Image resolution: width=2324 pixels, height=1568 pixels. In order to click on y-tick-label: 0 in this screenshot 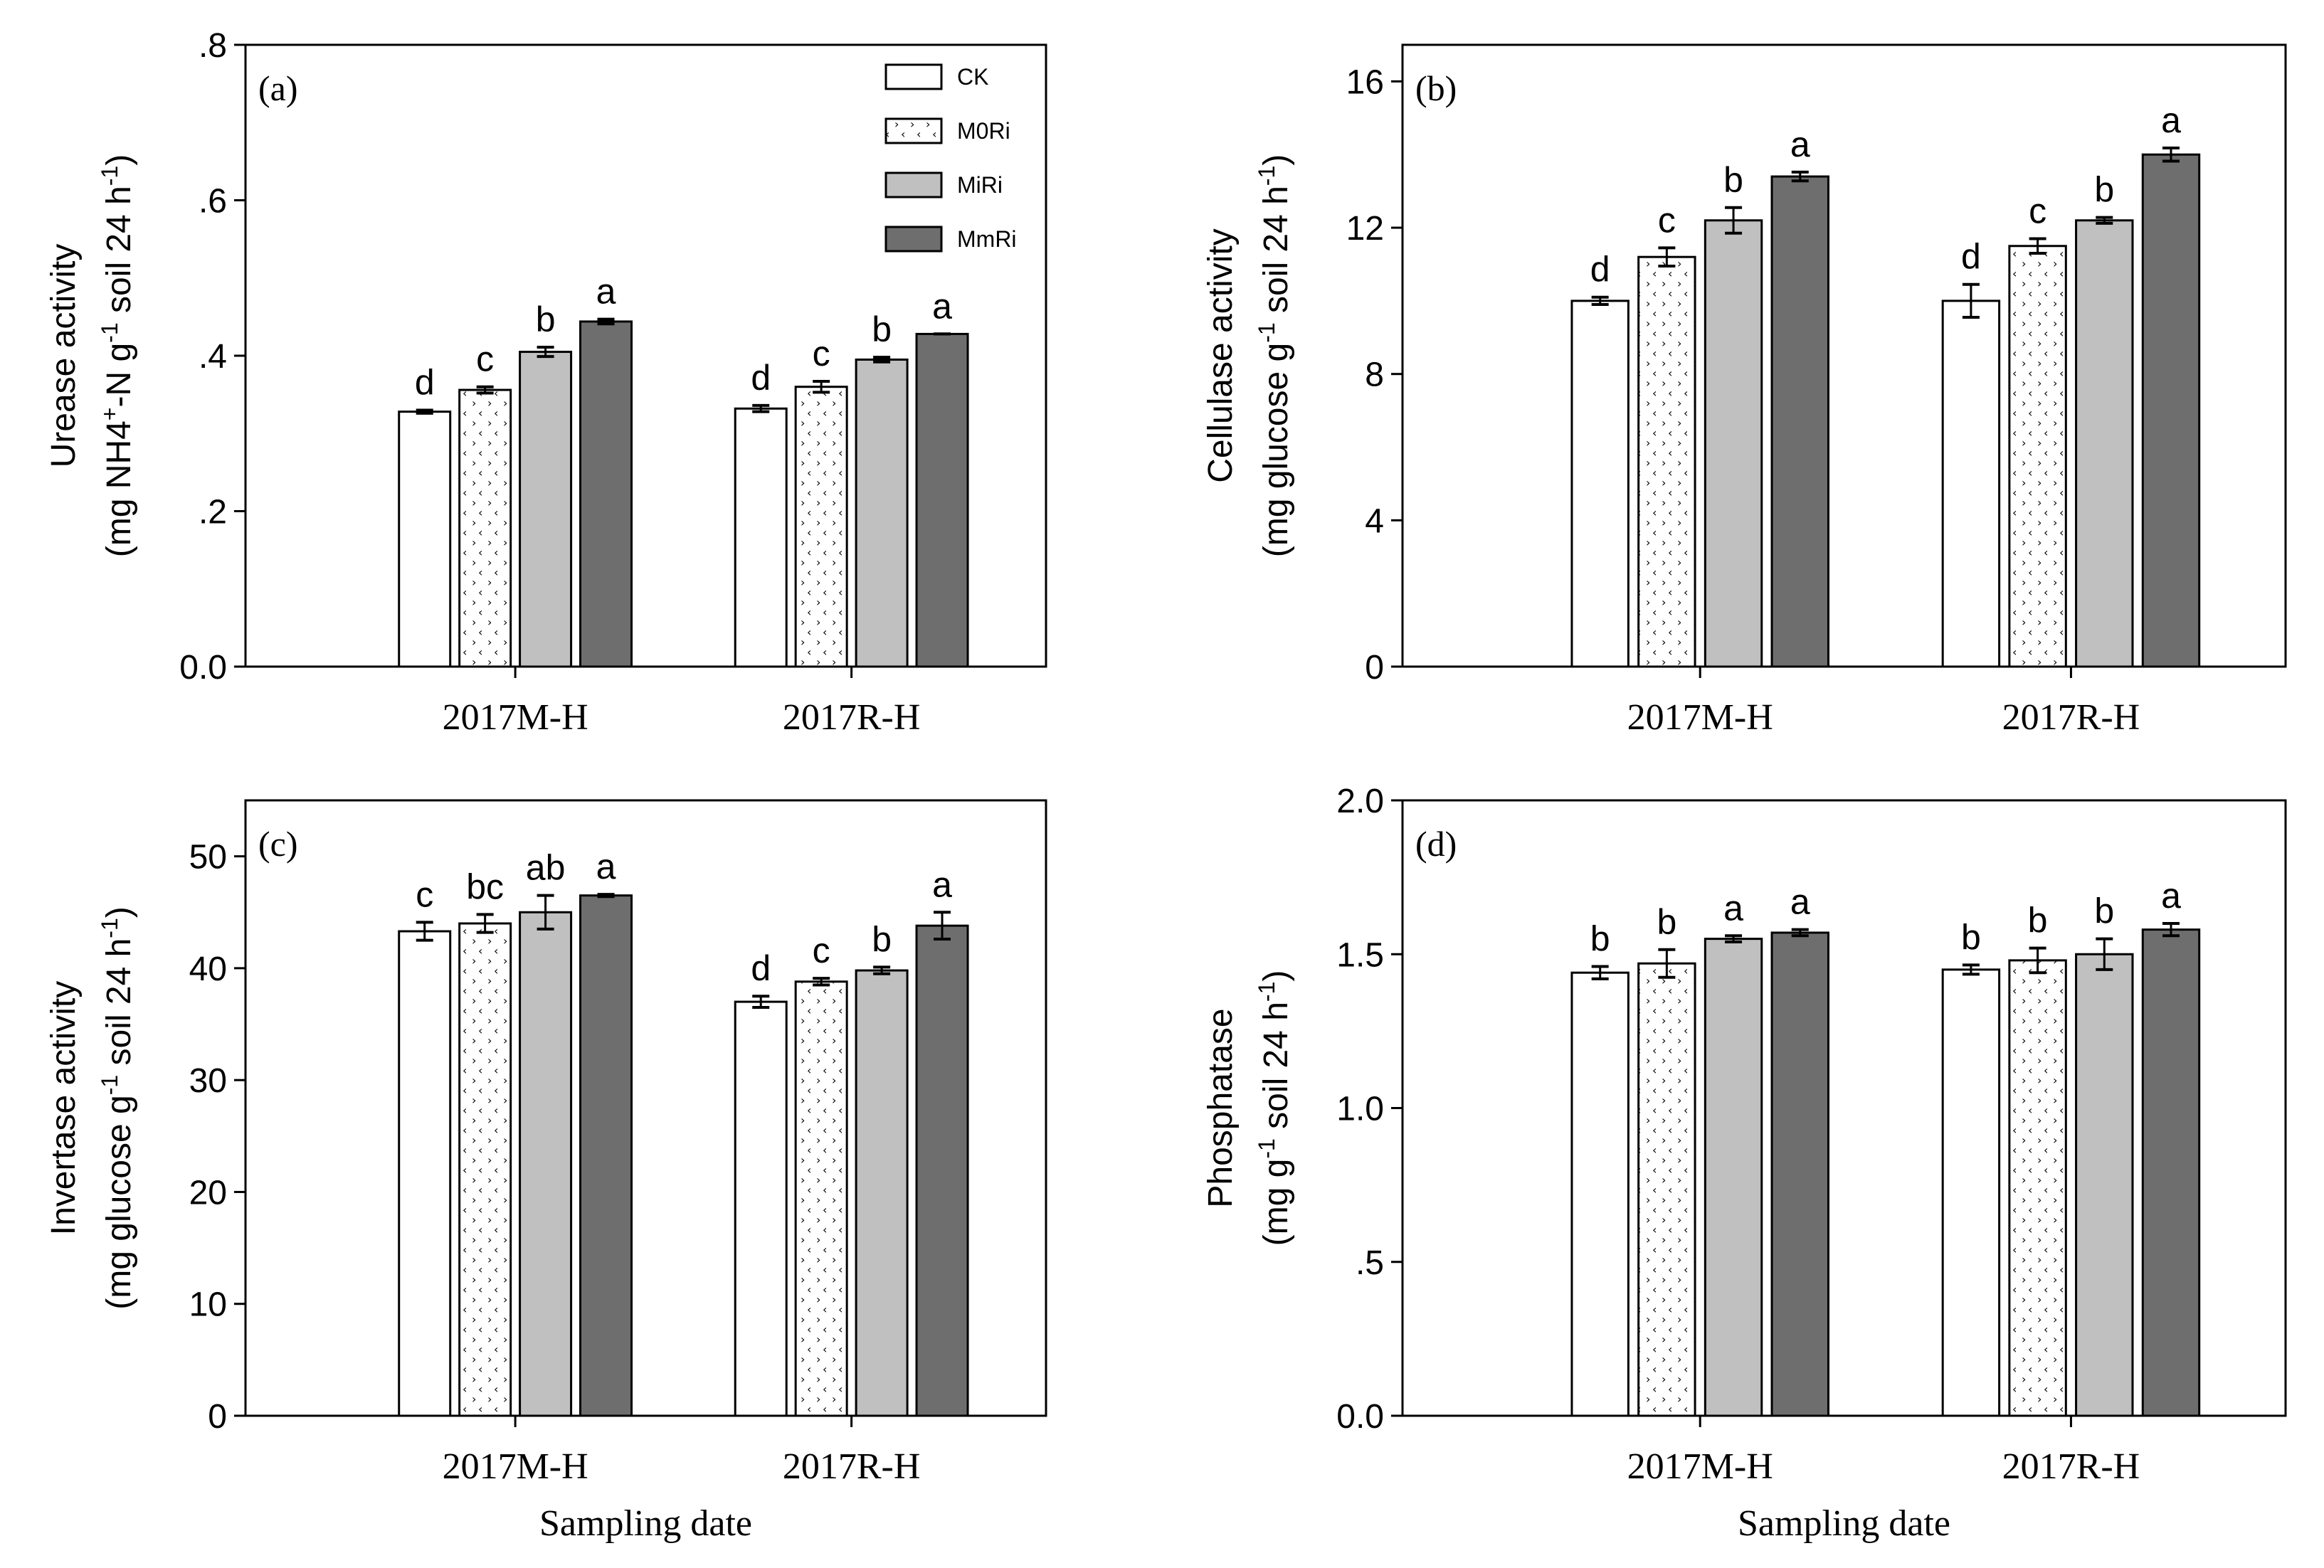, I will do `click(1374, 668)`.